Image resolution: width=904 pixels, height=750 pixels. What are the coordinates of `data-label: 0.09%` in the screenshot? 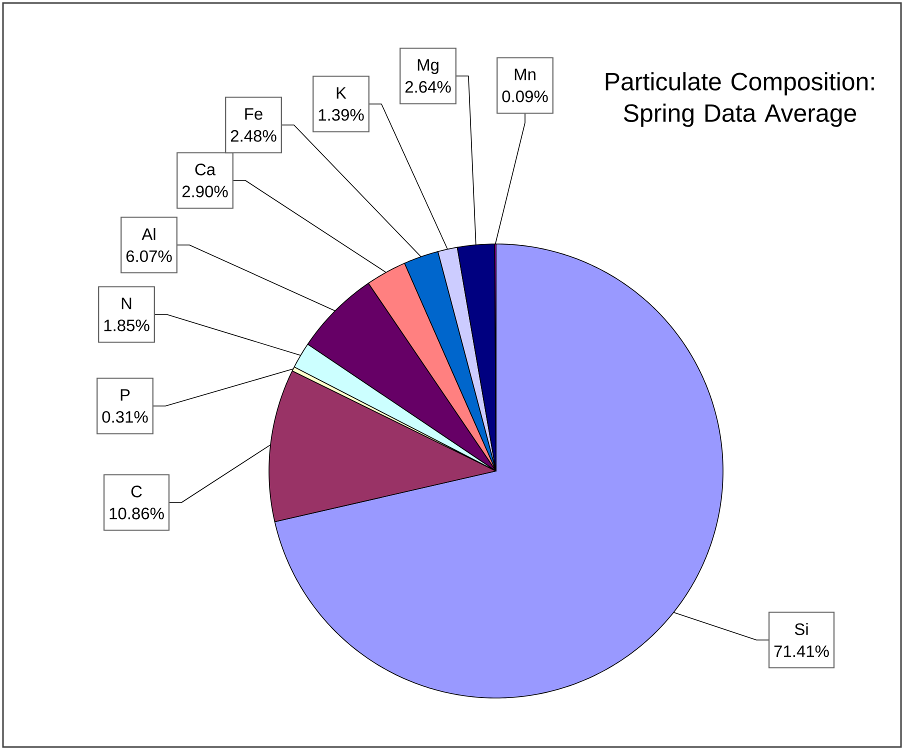 It's located at (525, 96).